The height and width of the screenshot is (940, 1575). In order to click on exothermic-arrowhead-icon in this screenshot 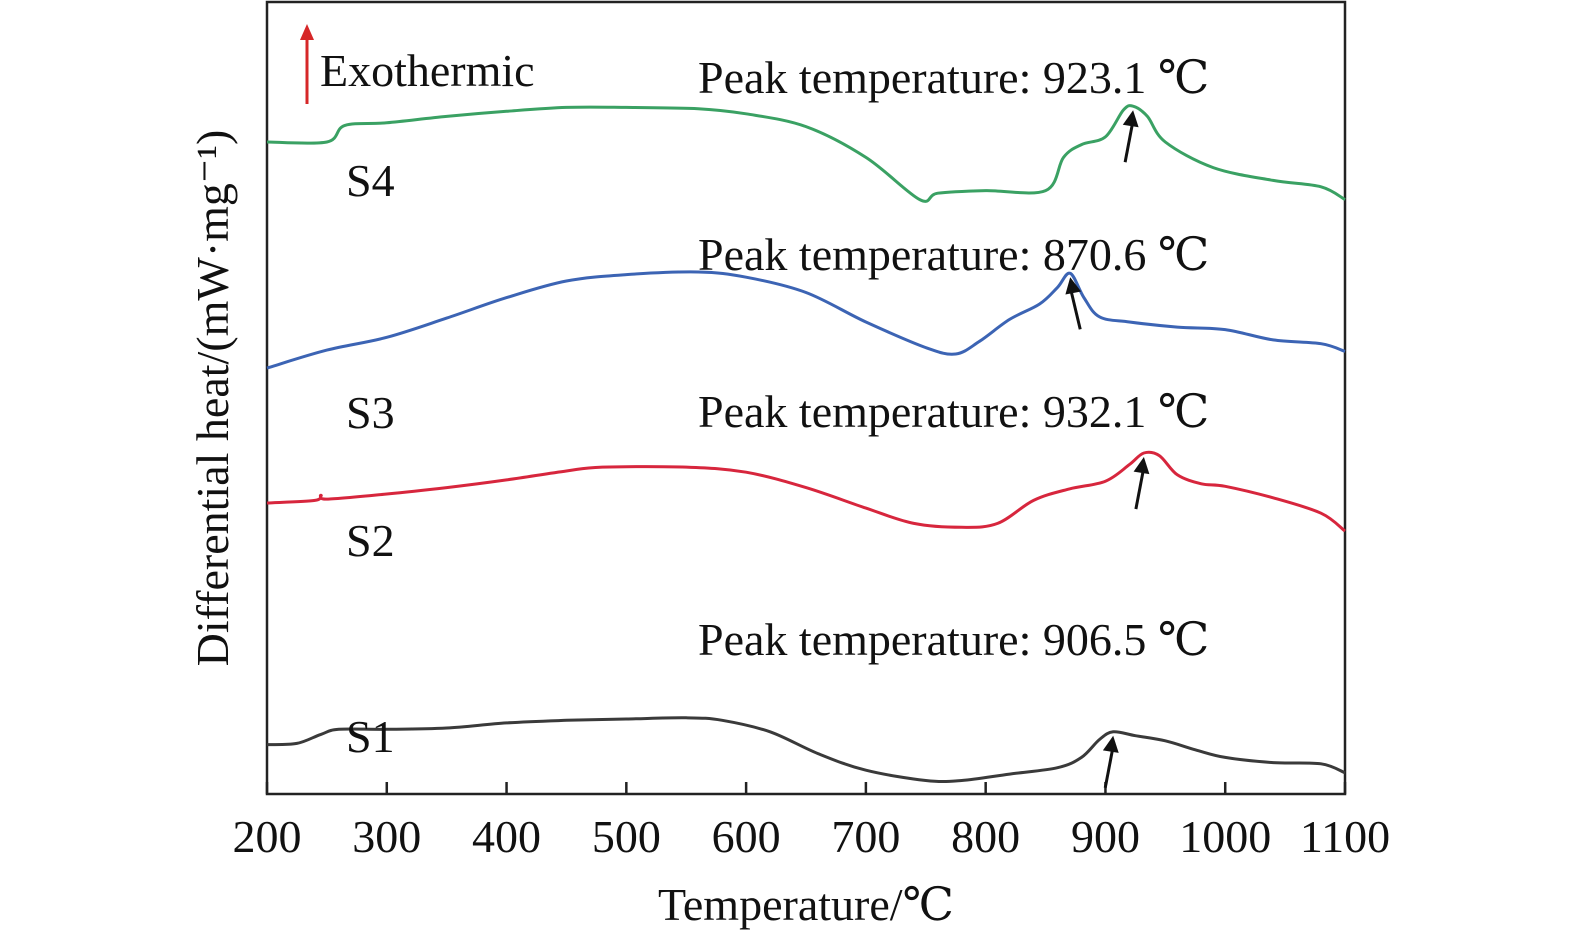, I will do `click(307, 32)`.